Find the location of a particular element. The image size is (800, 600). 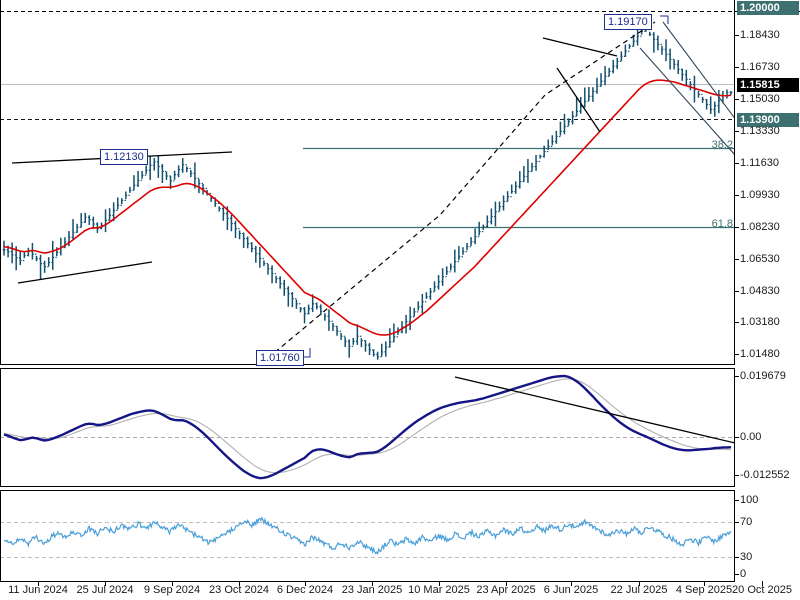

price-axis-label-4: 1.15030 is located at coordinates (760, 99).